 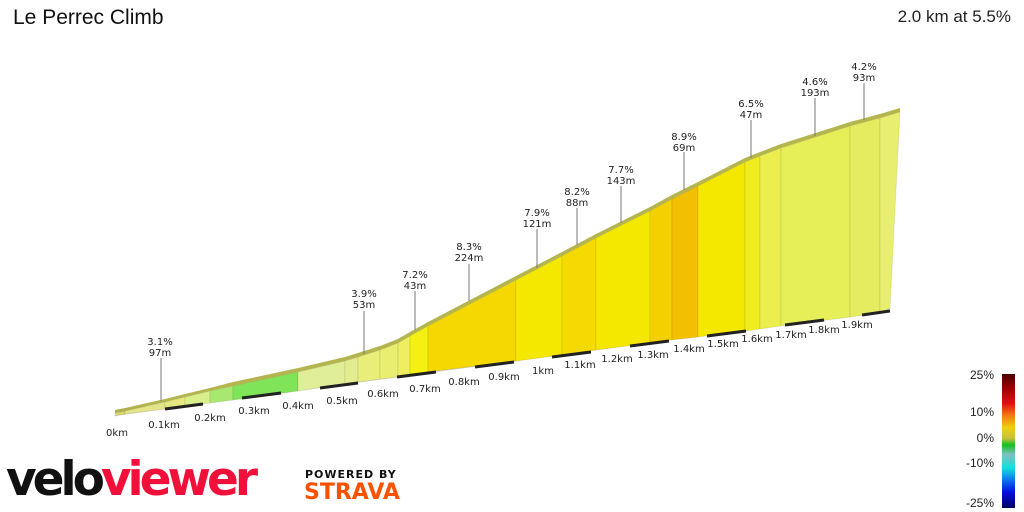 What do you see at coordinates (117, 433) in the screenshot?
I see `x-tick: 0km` at bounding box center [117, 433].